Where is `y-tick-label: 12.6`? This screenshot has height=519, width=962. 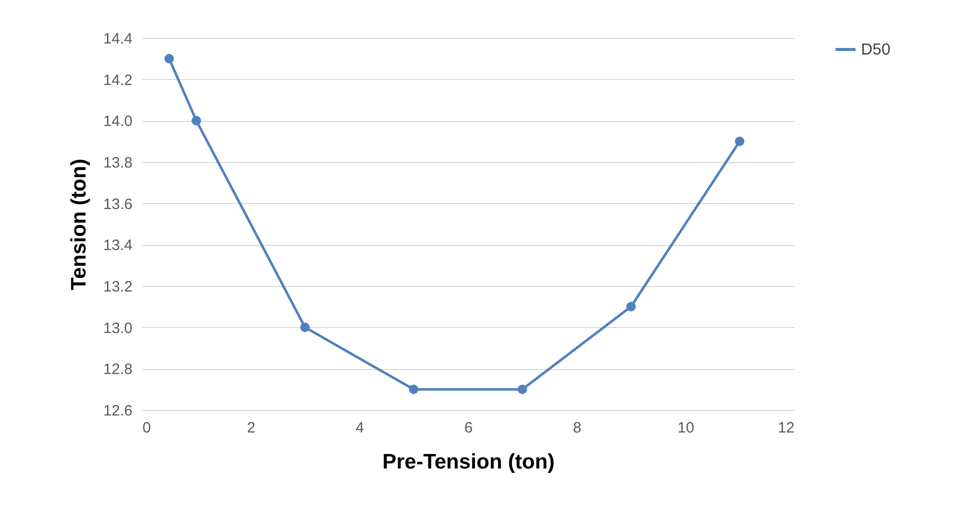 y-tick-label: 12.6 is located at coordinates (117, 411).